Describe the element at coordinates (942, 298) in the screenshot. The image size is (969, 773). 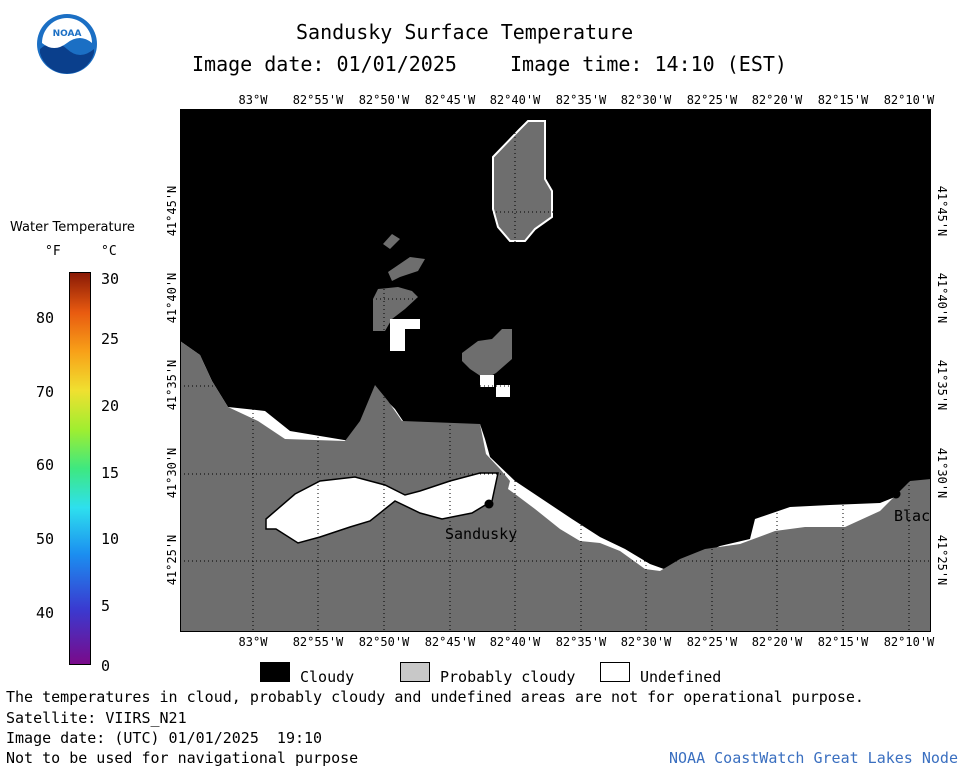
I see `lat-label-right: 41°40'N` at that location.